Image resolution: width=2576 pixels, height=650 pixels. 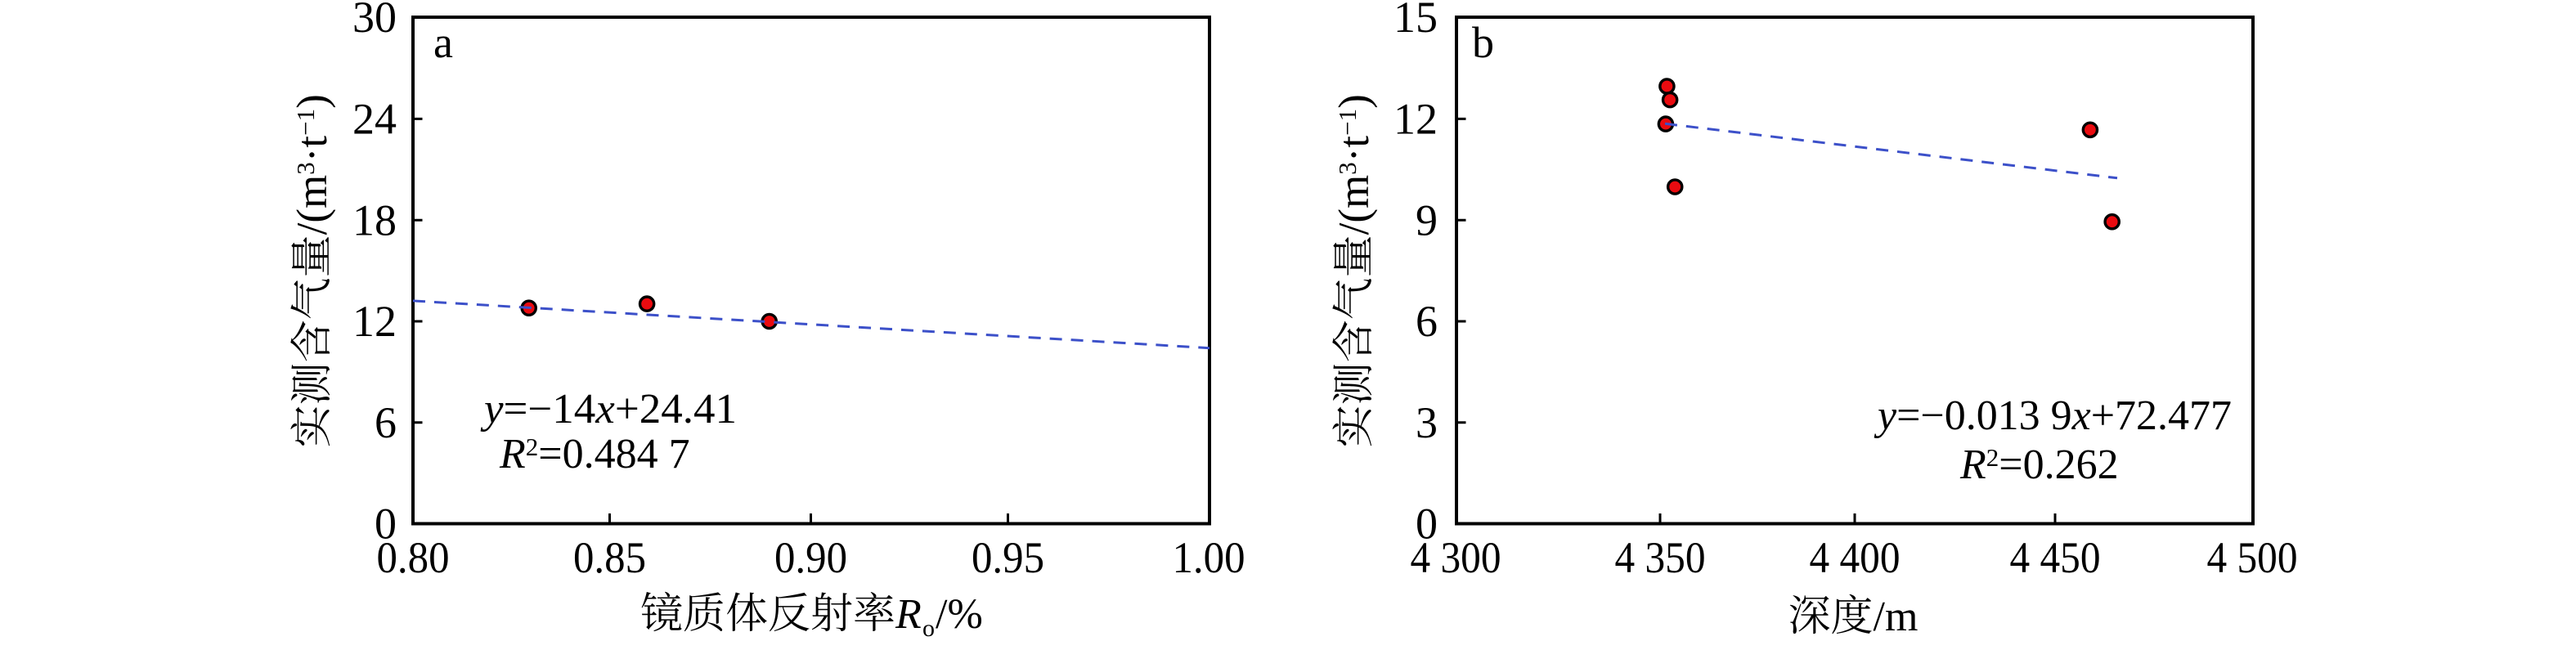 What do you see at coordinates (414, 557) in the screenshot?
I see `svg-text: 0.80` at bounding box center [414, 557].